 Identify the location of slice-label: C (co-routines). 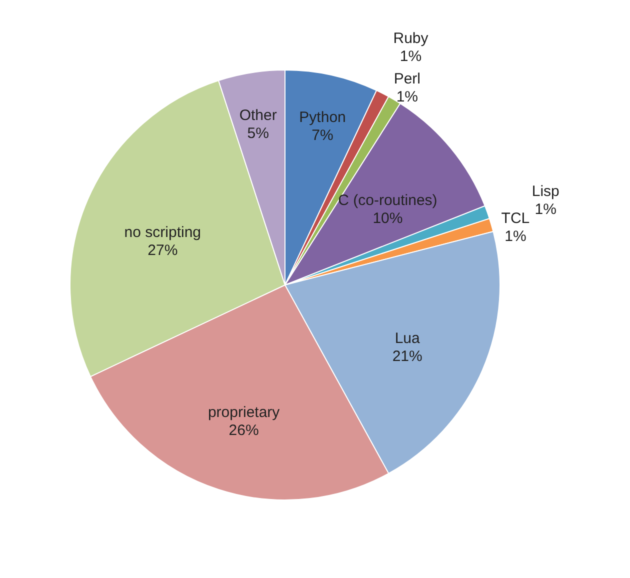
(388, 201).